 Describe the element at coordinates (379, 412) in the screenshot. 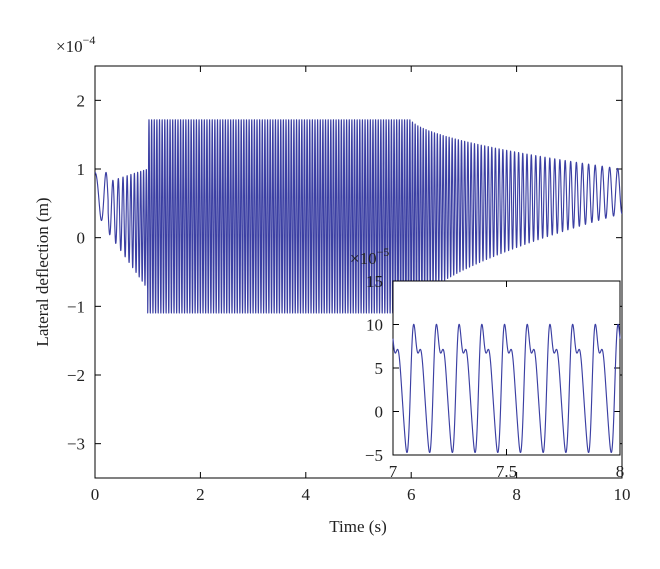

I see `inset-y-tick-label: 0` at that location.